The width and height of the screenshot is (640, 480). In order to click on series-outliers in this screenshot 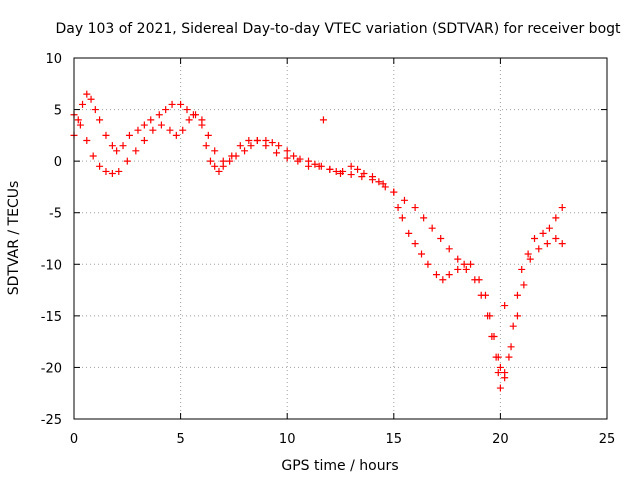, I will do `click(414, 213)`.